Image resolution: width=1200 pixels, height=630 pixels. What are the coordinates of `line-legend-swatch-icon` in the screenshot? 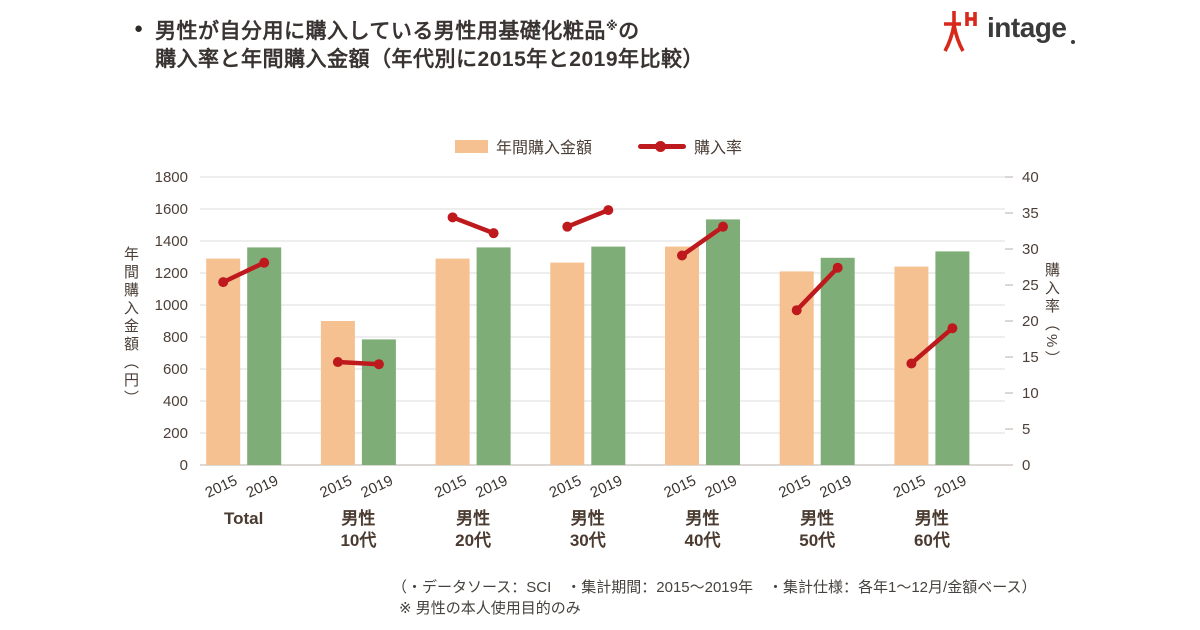 It's located at (662, 146).